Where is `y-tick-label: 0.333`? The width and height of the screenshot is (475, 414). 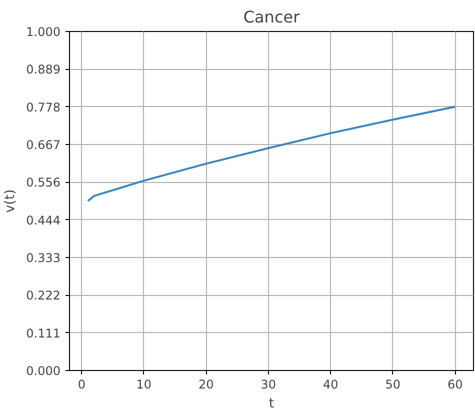 y-tick-label: 0.333 is located at coordinates (43, 258).